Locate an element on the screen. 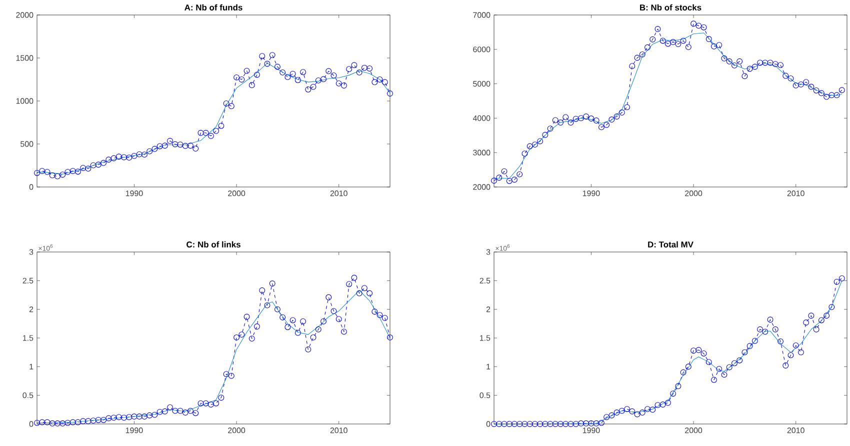 This screenshot has width=850, height=446. chart-title: A: Nb of funds is located at coordinates (213, 7).